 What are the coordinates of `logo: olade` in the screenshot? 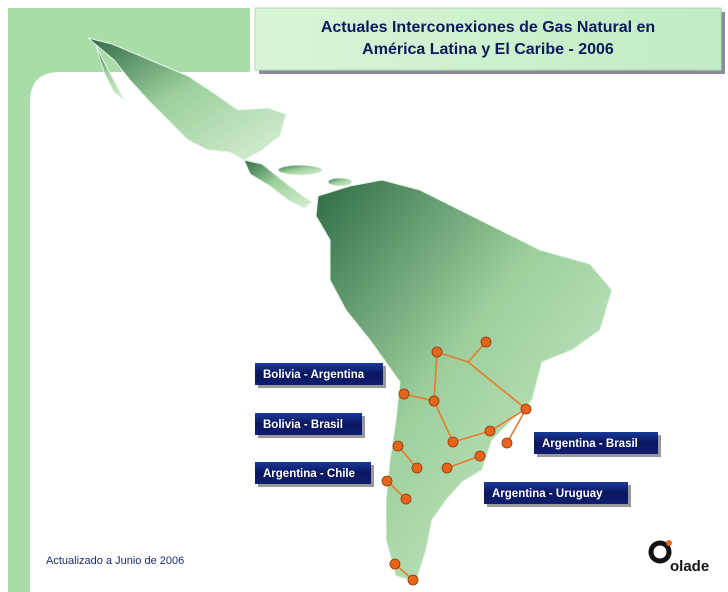 It's located at (678, 557).